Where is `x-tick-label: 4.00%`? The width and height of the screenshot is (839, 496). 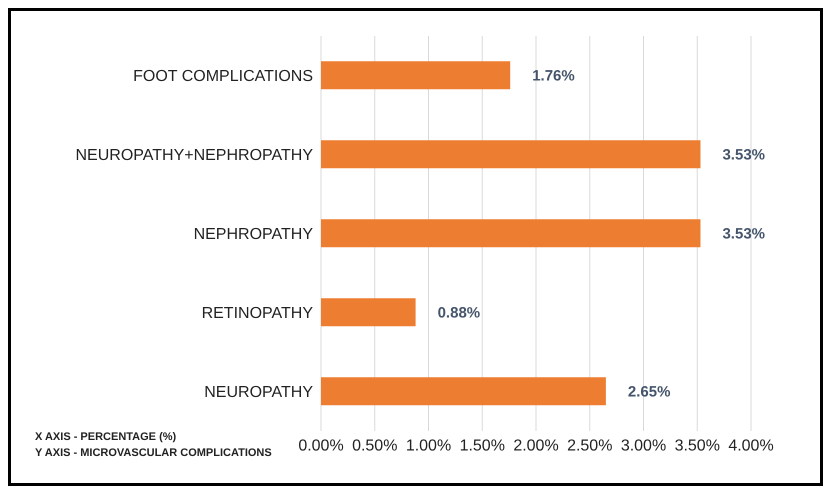
x-tick-label: 4.00% is located at coordinates (751, 445).